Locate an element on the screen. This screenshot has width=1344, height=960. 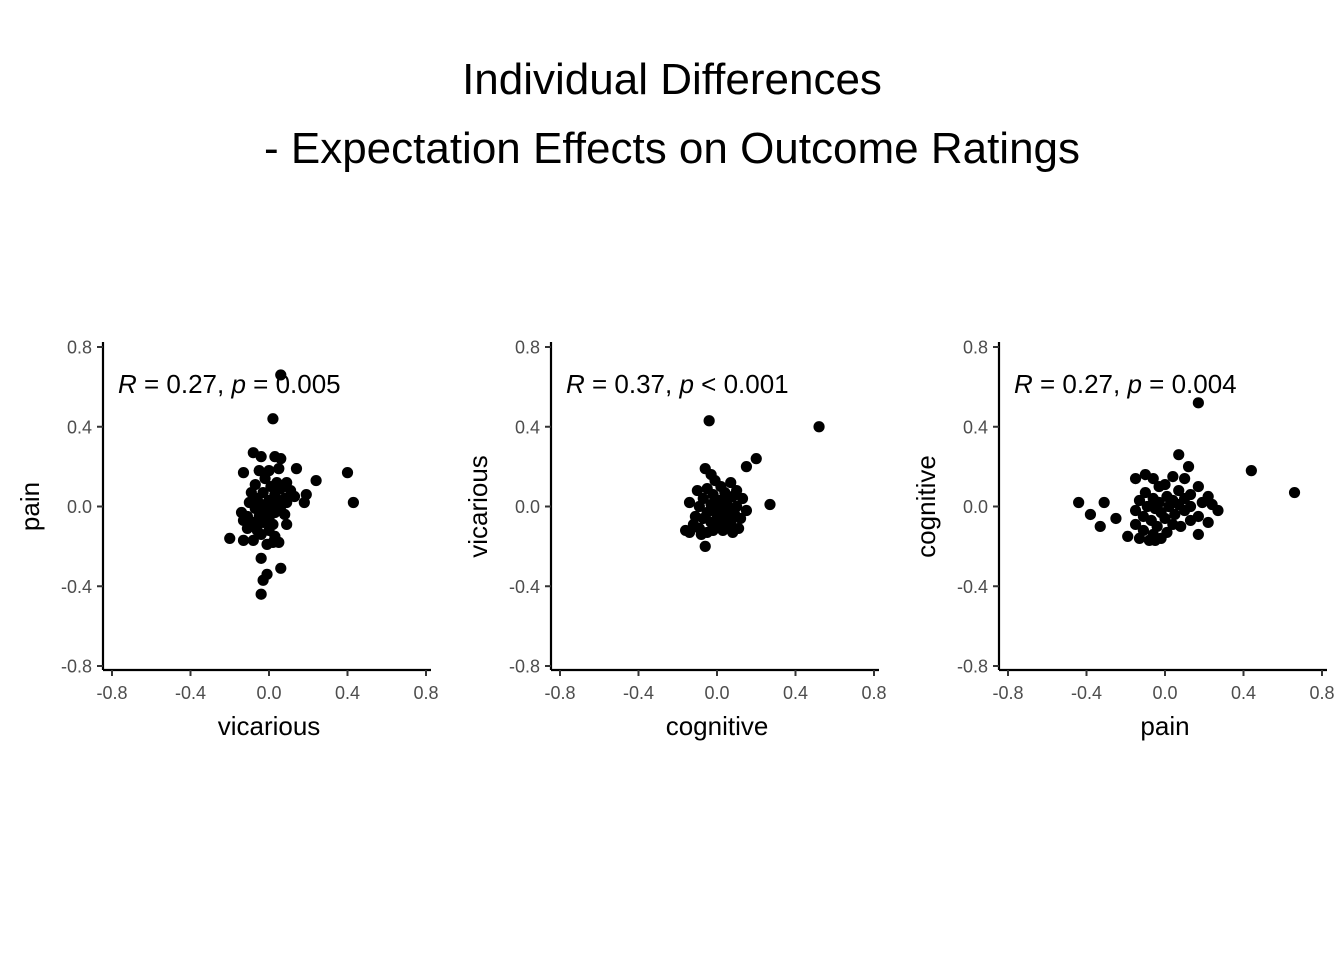
annotation-value: = 0.37, is located at coordinates (632, 384).